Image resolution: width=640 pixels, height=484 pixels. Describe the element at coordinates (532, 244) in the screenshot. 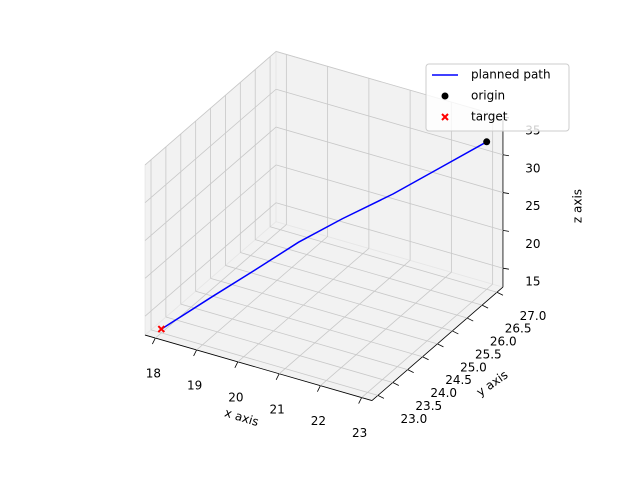

I see `z-tick-label: 20` at that location.